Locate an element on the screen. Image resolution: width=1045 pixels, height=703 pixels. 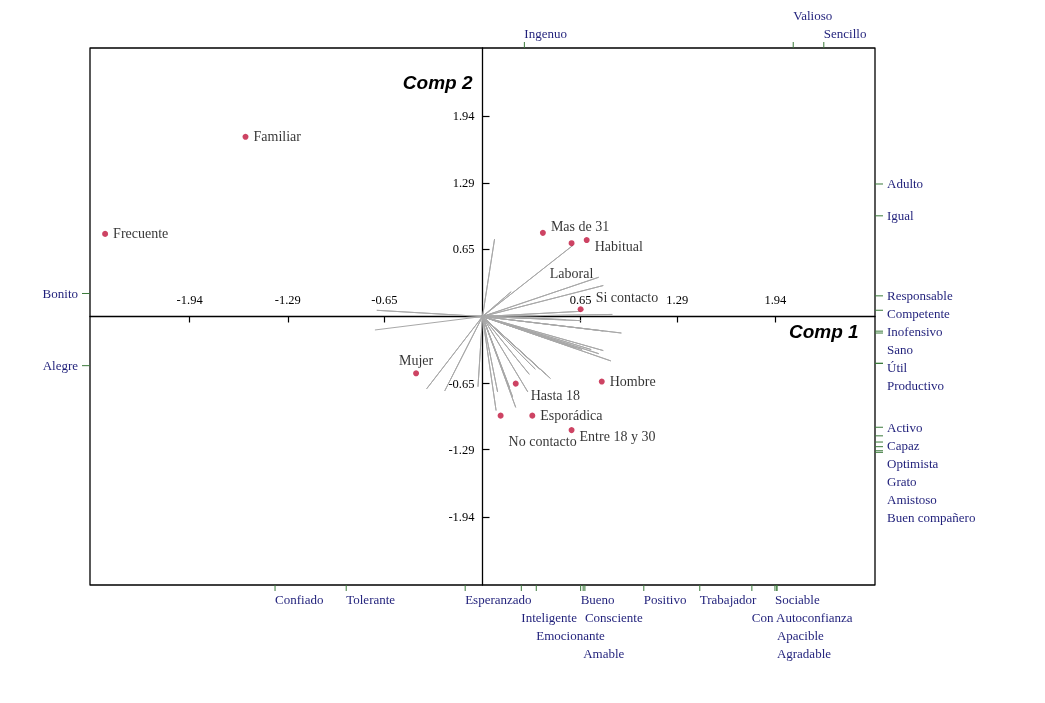
y-tick-label: -1.94 is located at coordinates (462, 516).